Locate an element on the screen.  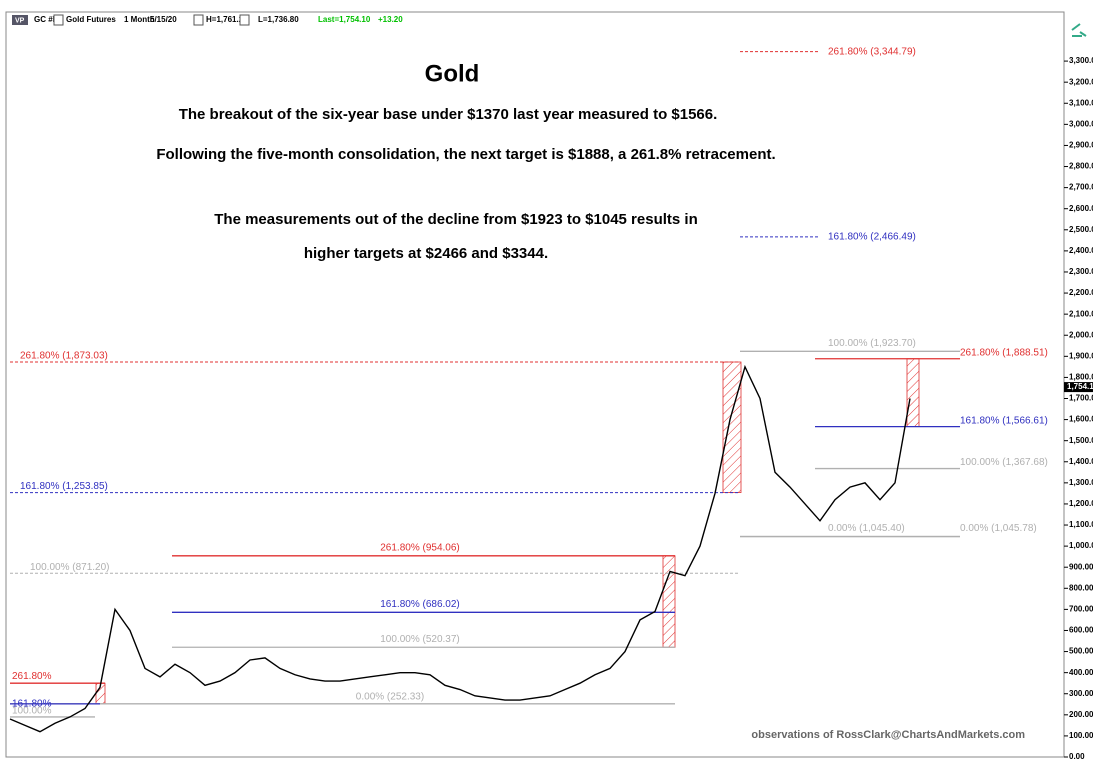
level-label: 161.80% (2,466.49) is located at coordinates (872, 237).